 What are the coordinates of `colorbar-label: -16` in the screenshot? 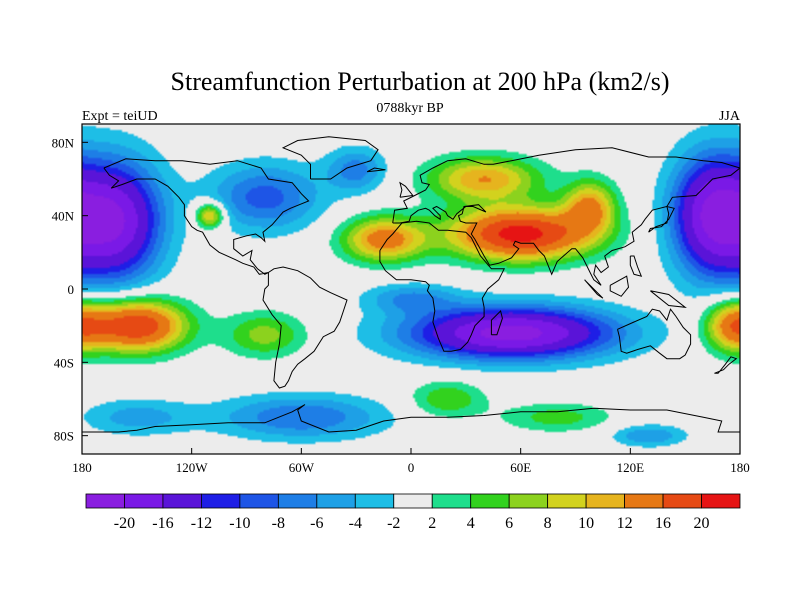 It's located at (162, 523).